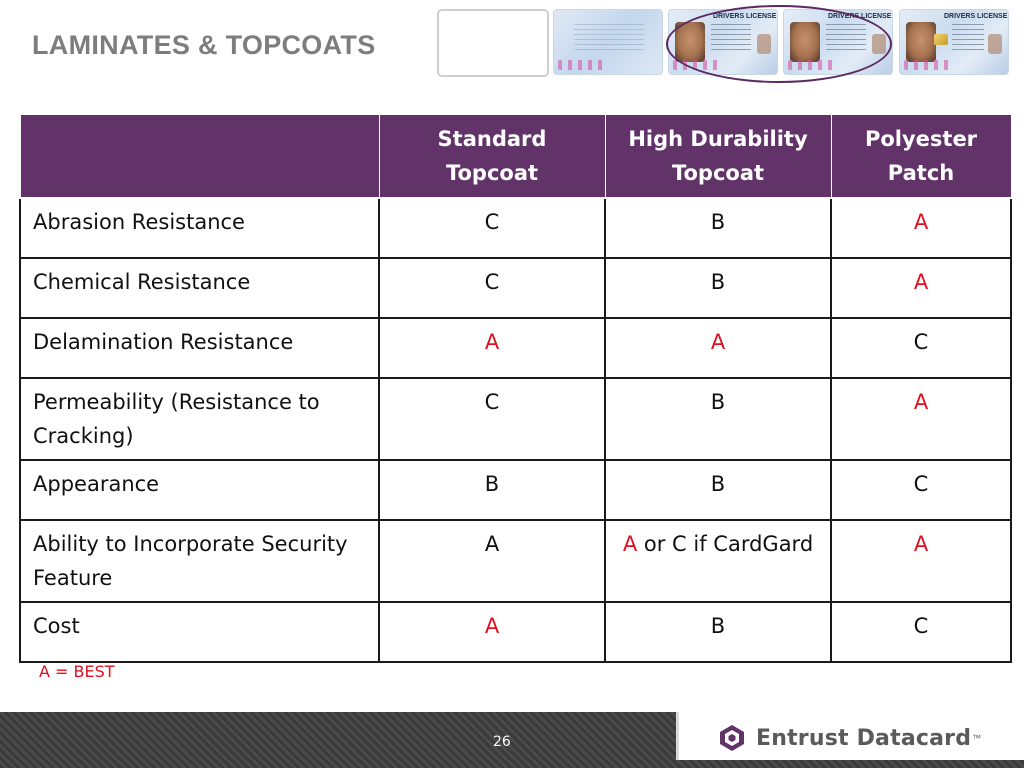 The height and width of the screenshot is (768, 1024). I want to click on table-row: Abrasion Resistance C B A, so click(515, 228).